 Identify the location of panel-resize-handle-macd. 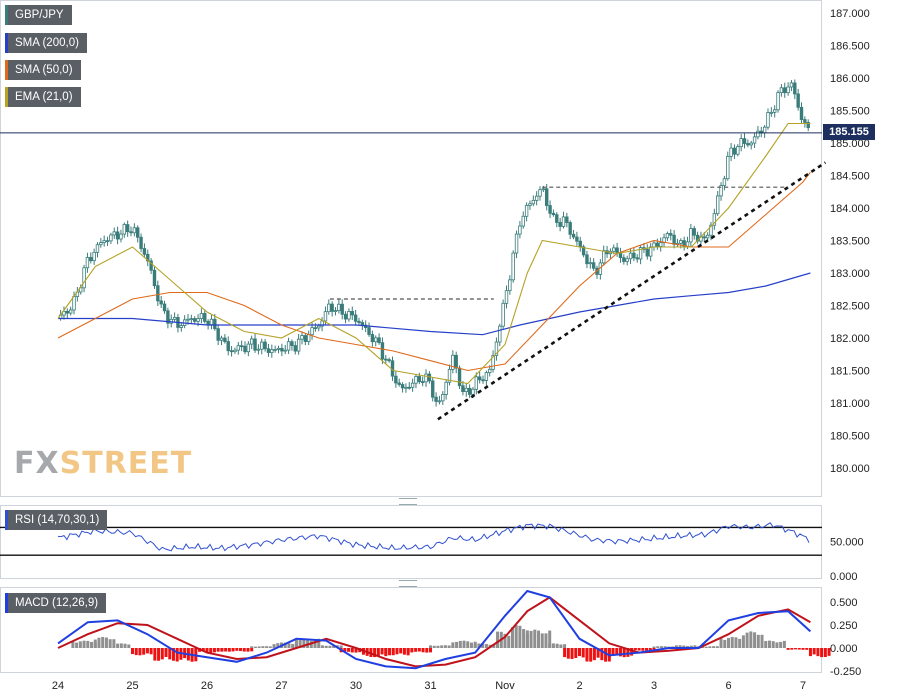
(408, 583).